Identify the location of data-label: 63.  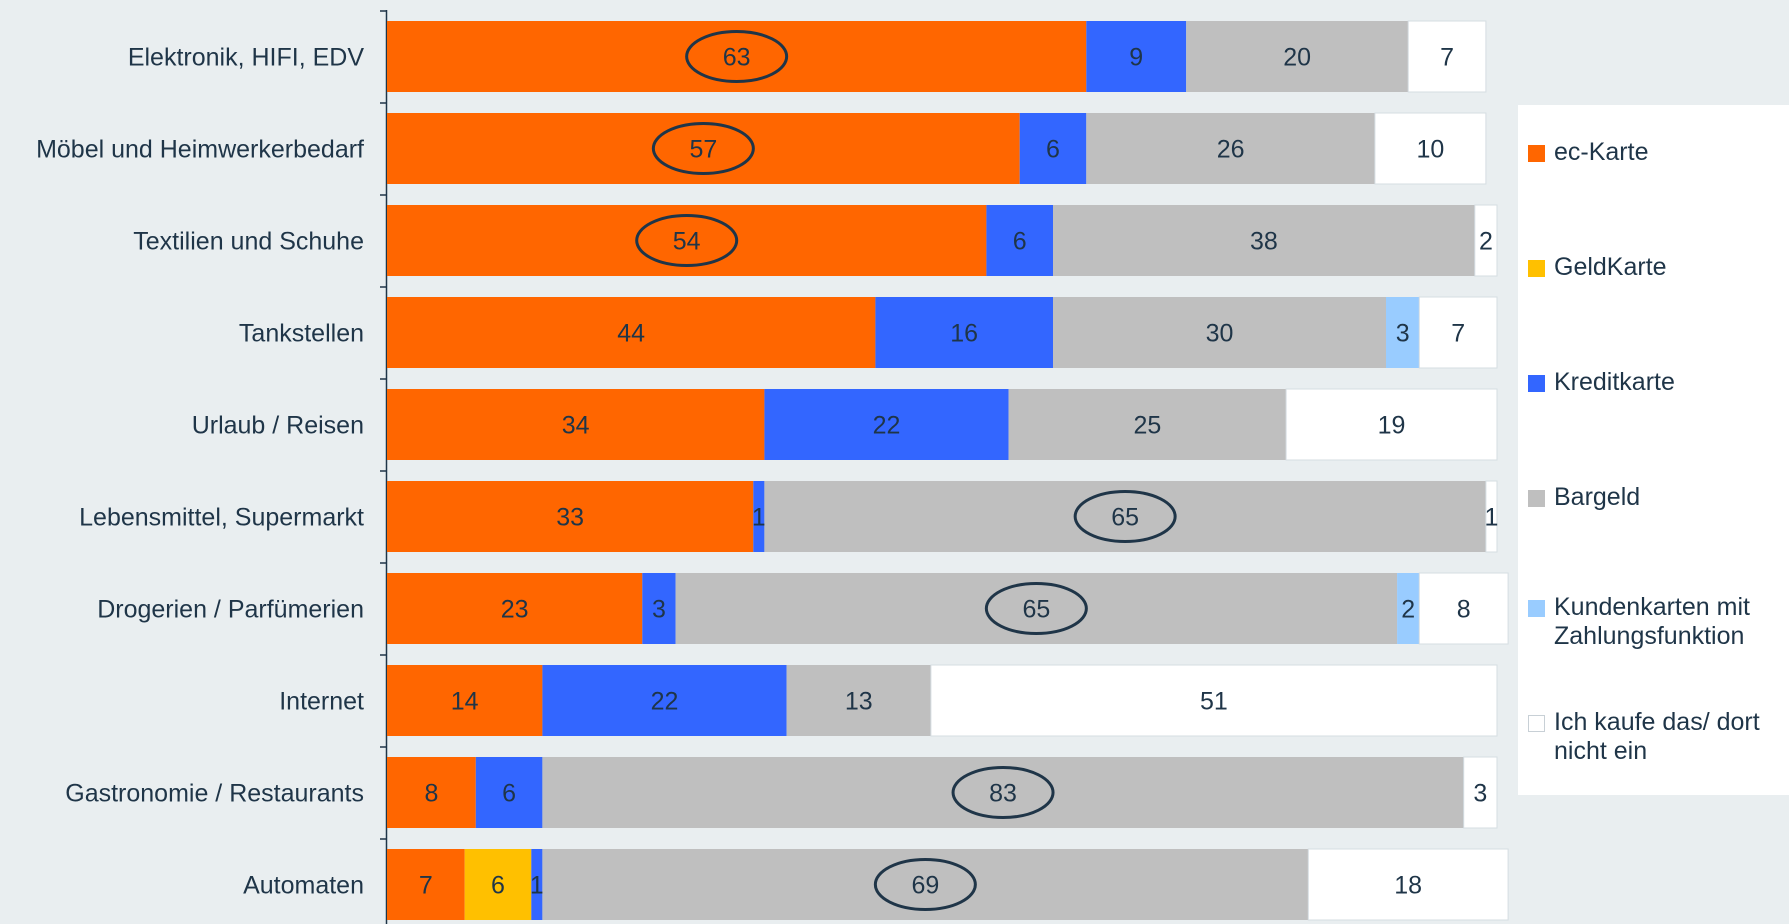
(737, 58).